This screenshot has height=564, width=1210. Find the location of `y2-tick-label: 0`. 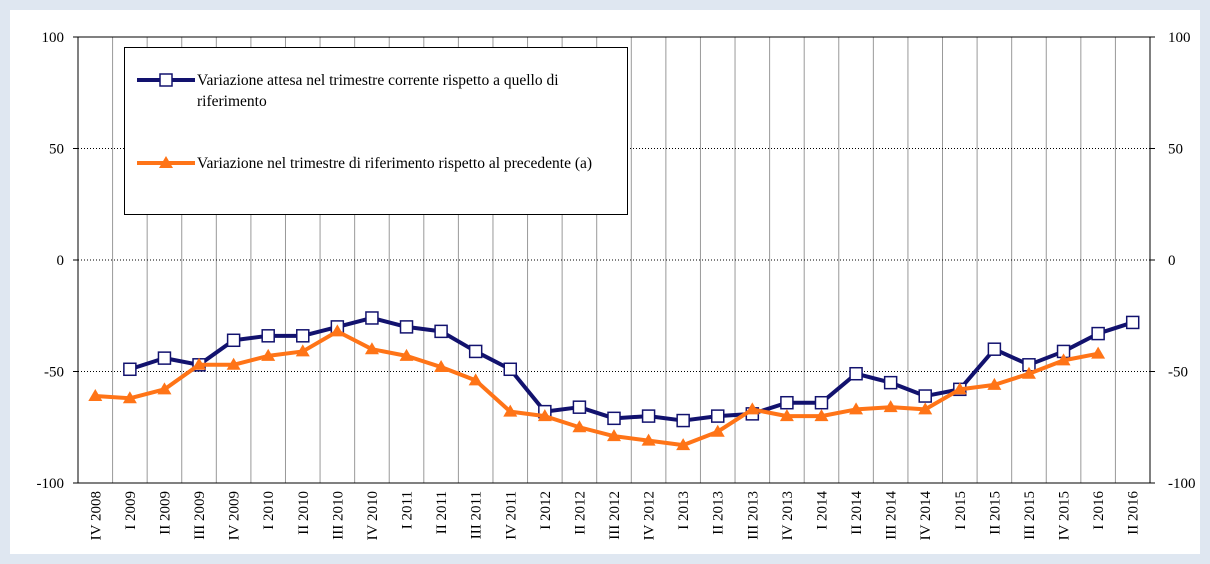

y2-tick-label: 0 is located at coordinates (1172, 261).